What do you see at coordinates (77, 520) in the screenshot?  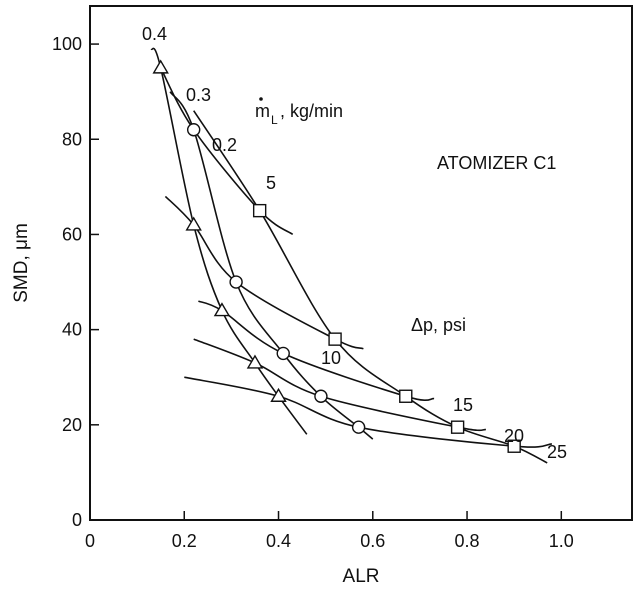 I see `y-tick-label: 0` at bounding box center [77, 520].